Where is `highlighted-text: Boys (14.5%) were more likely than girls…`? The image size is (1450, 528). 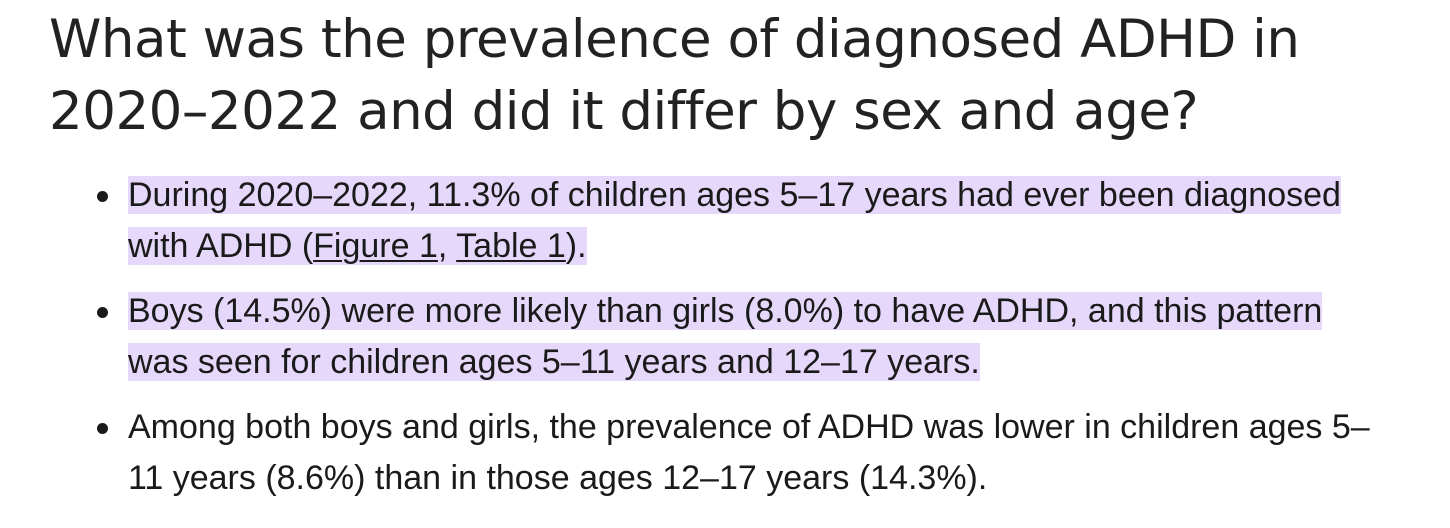 highlighted-text: Boys (14.5%) were more likely than girls… is located at coordinates (725, 336).